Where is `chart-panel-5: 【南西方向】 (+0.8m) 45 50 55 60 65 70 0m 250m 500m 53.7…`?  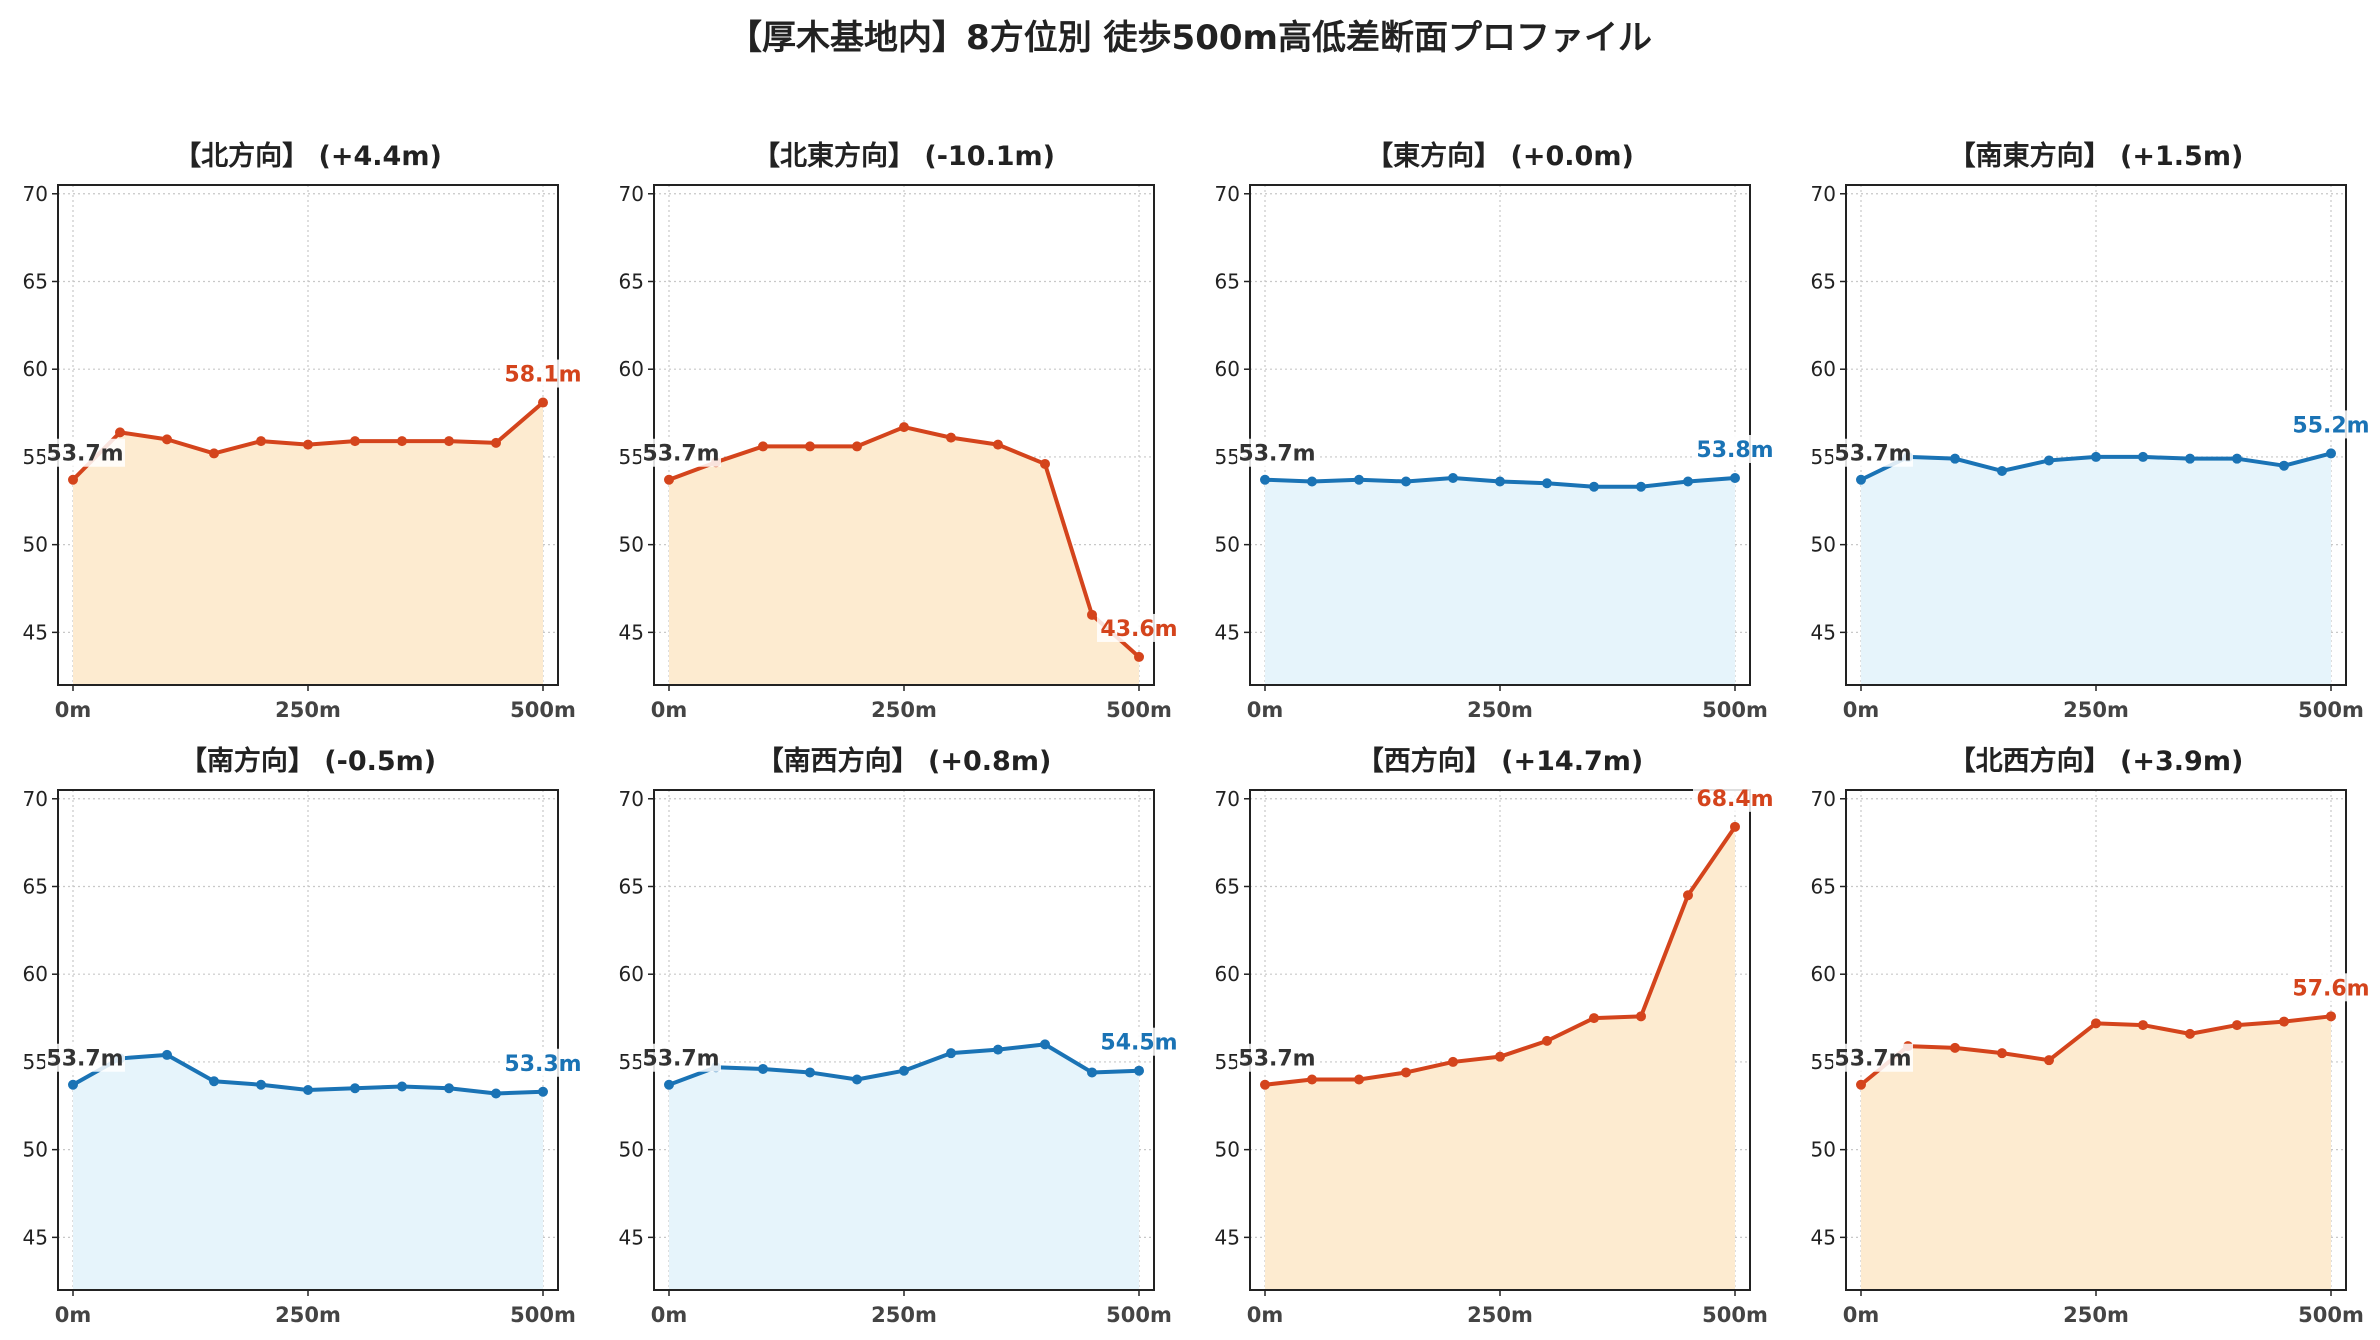
chart-panel-5: 【南西方向】 (+0.8m) 45 50 55 60 65 70 0m 250m 500m 53.7… is located at coordinates (900, 1036).